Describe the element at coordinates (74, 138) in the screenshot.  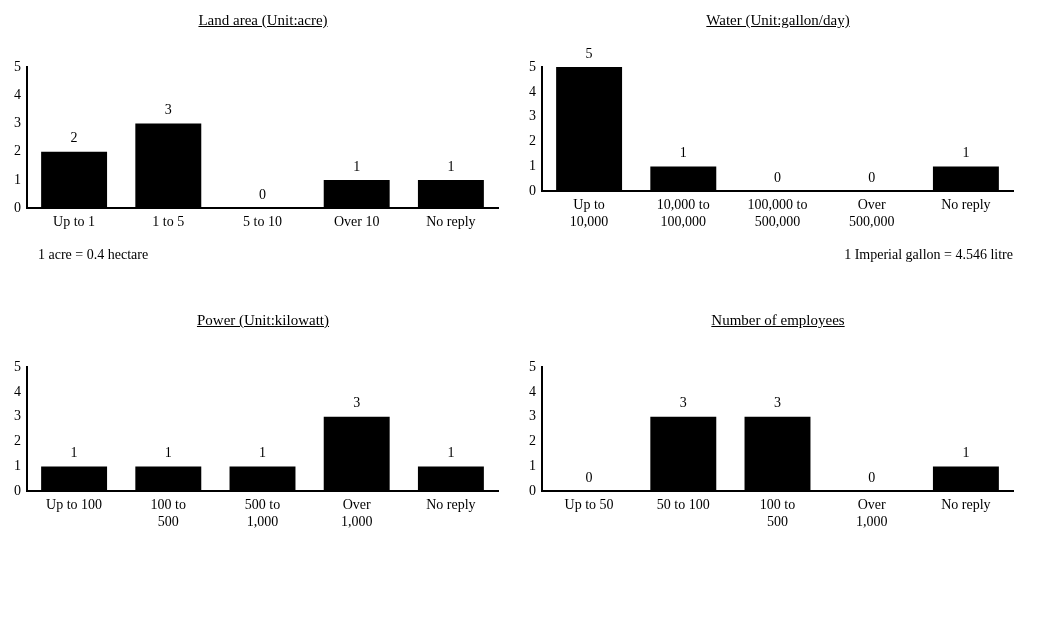
I see `data-label: 2` at that location.